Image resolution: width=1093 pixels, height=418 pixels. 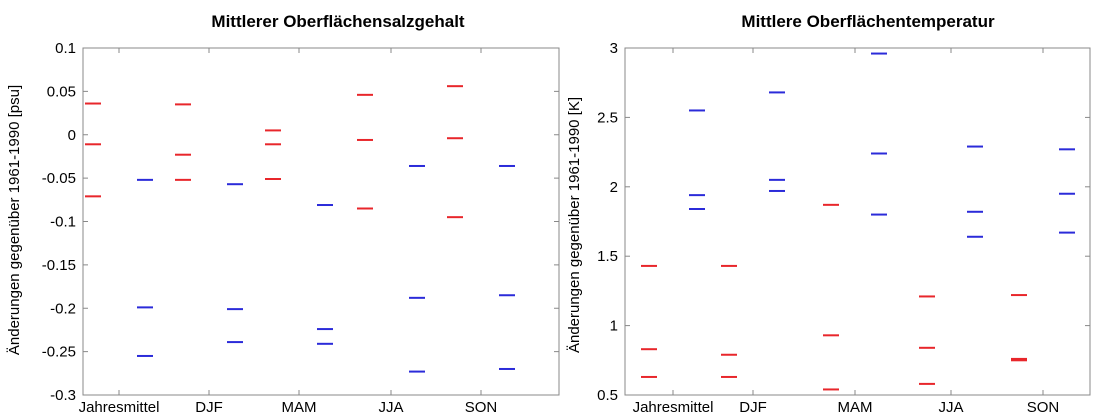 I want to click on salinity-y-tick-label: -0.15, so click(x=59, y=265).